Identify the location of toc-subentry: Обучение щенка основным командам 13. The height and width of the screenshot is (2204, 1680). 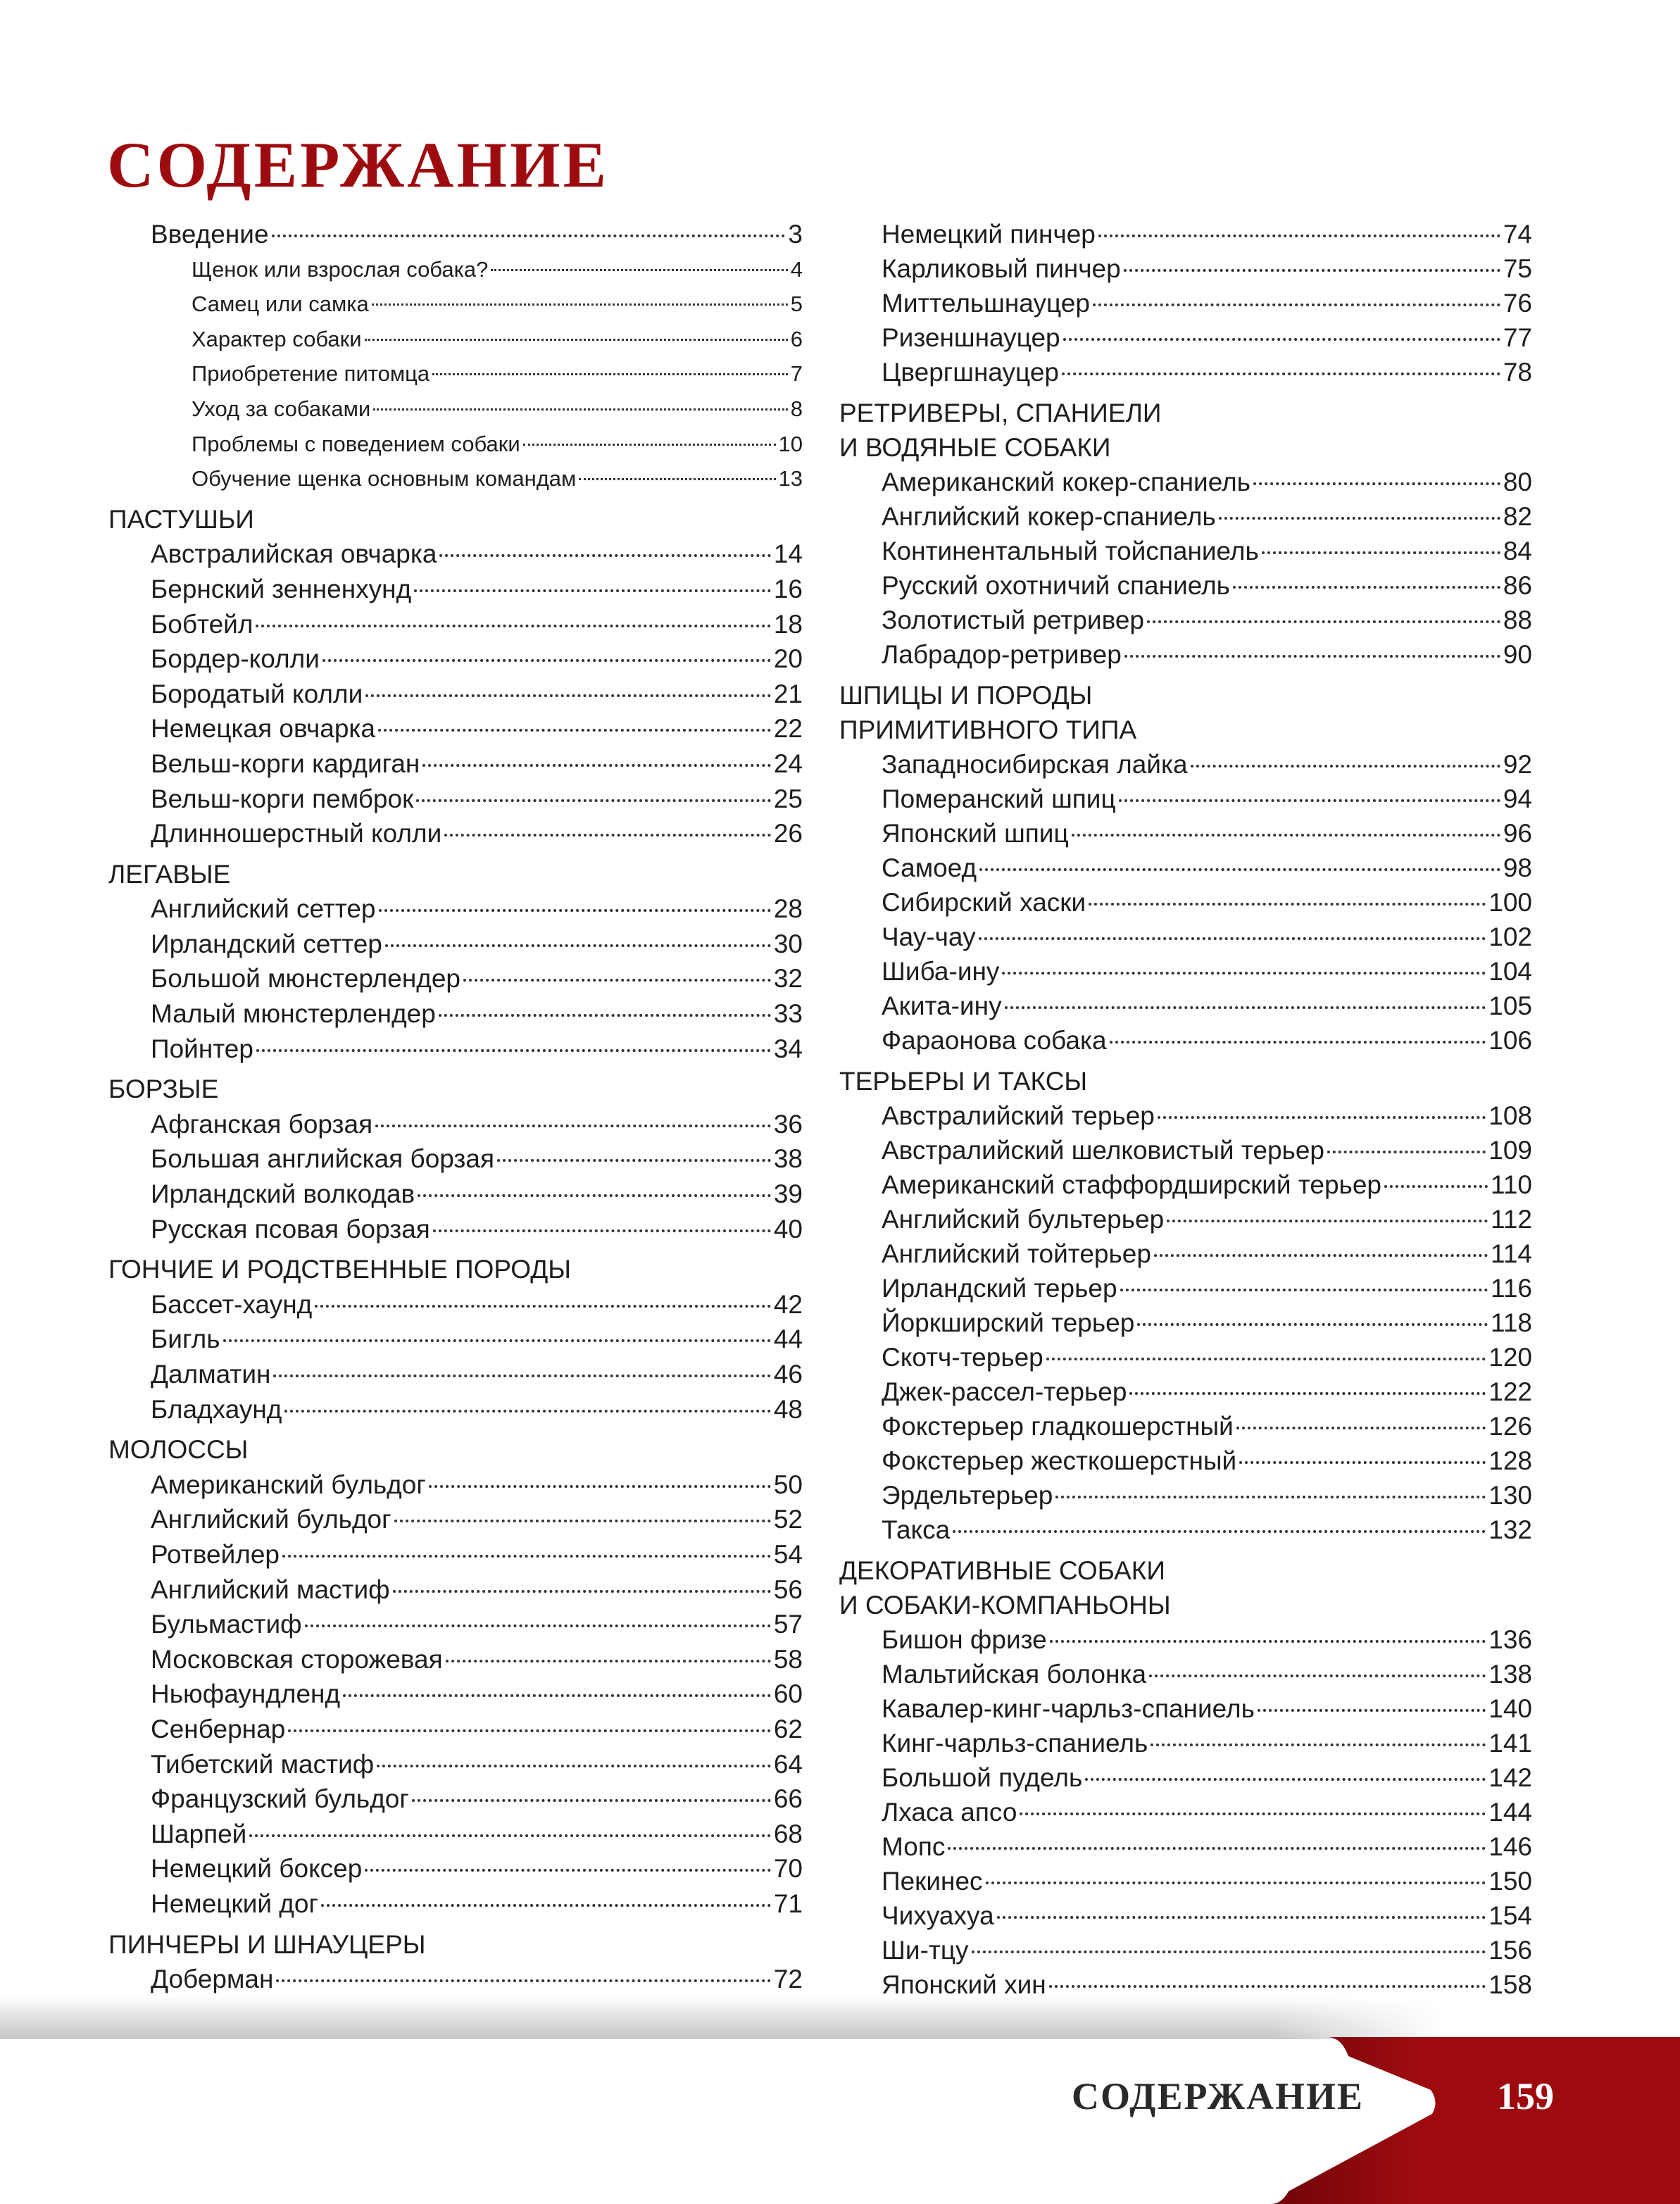
(456, 478).